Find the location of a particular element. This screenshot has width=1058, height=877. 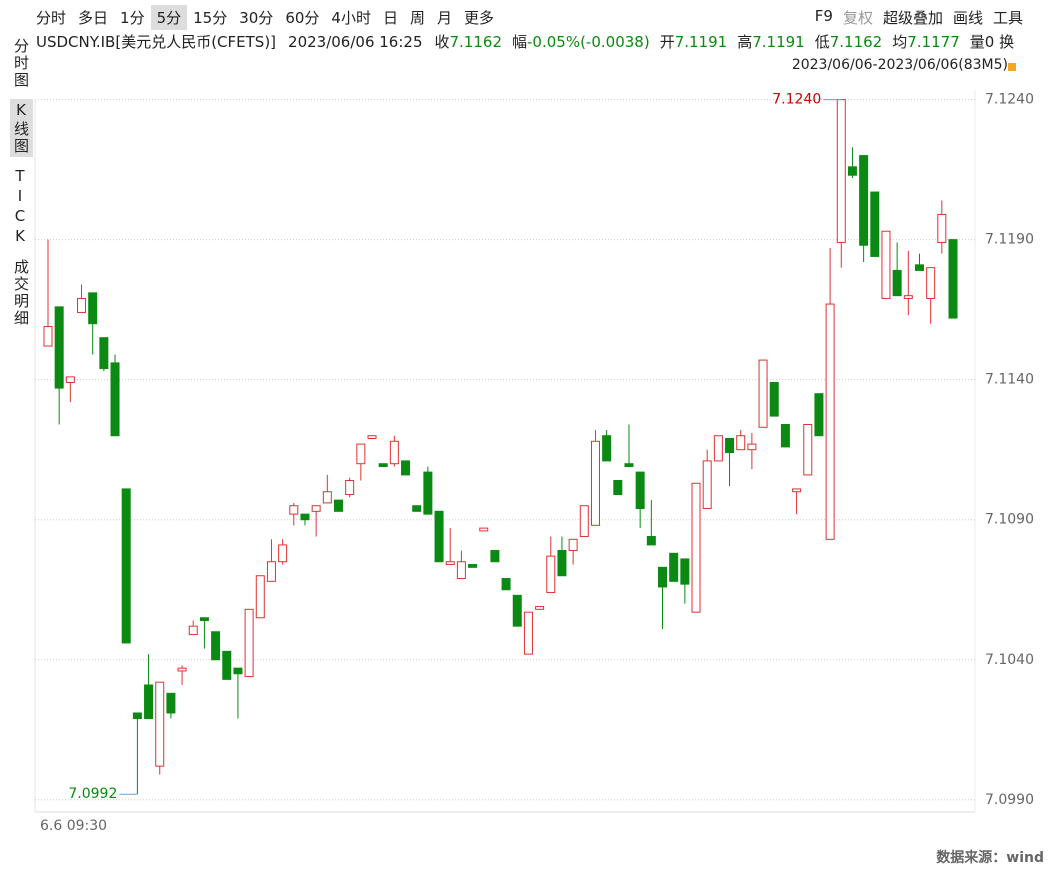

field-label: 幅 is located at coordinates (520, 42).